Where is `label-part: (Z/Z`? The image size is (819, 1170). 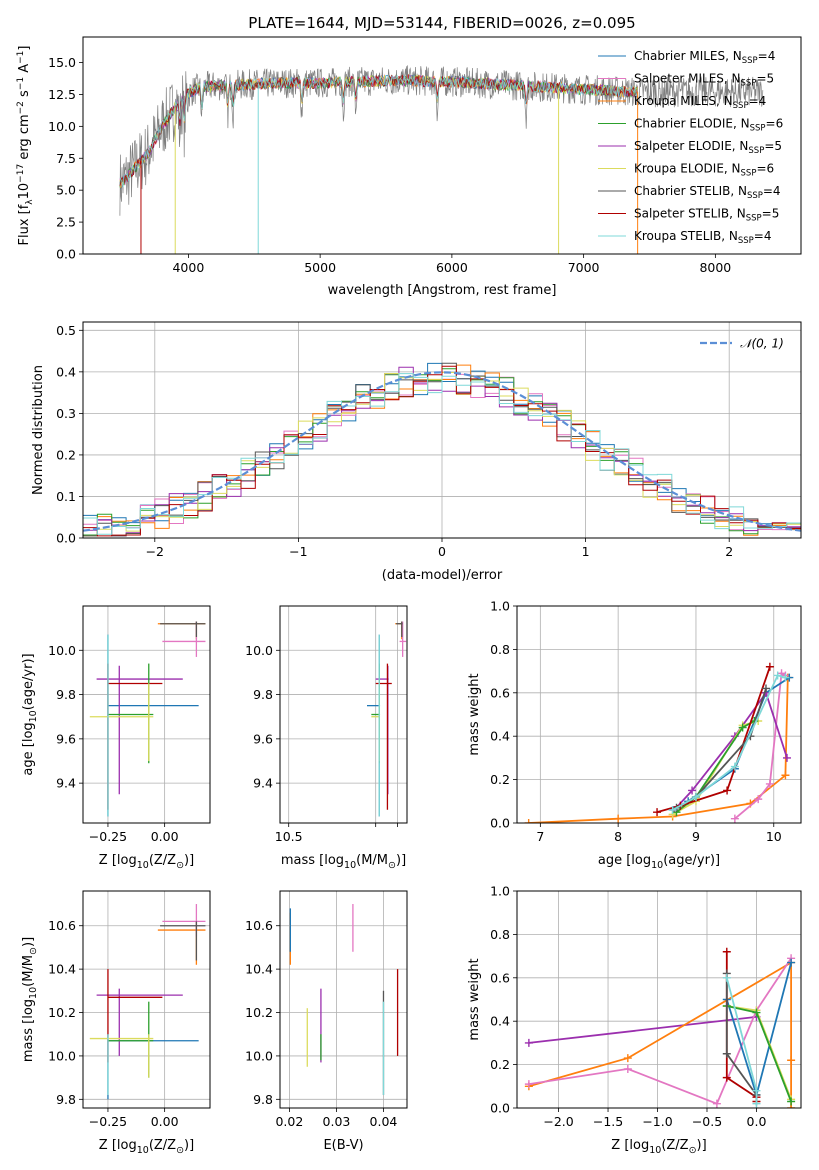
label-part: (Z/Z is located at coordinates (162, 1145).